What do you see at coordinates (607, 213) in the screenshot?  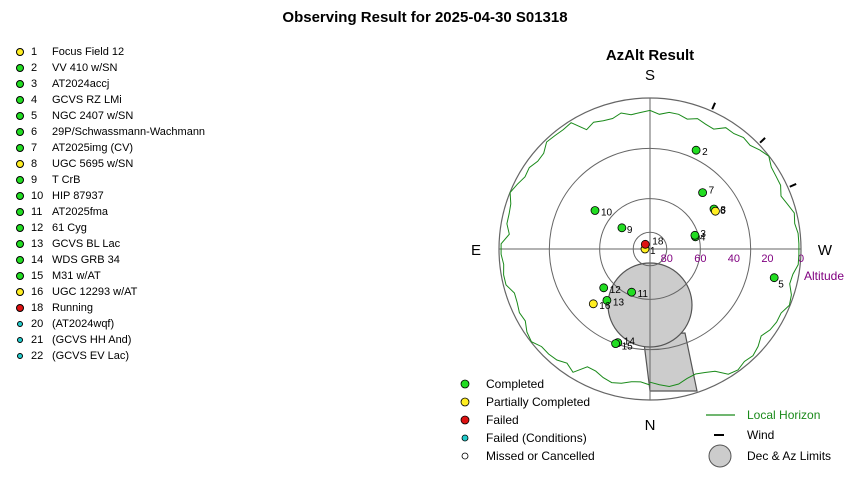 I see `observation-label: 10` at bounding box center [607, 213].